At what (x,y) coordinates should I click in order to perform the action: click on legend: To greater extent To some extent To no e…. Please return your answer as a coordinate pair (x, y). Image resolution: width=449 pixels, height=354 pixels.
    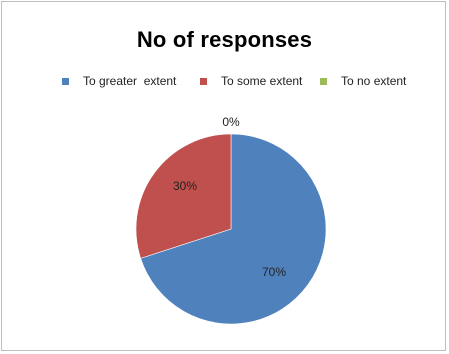
    Looking at the image, I should click on (224, 84).